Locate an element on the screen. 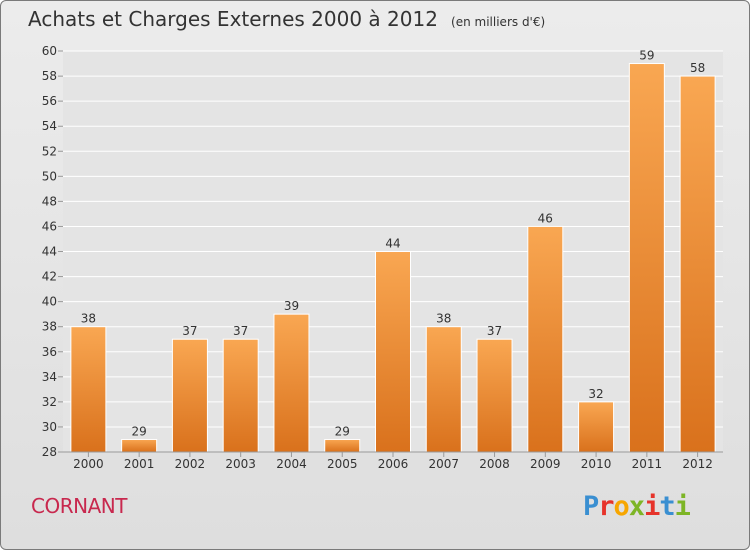 The height and width of the screenshot is (550, 750). x-tick-label: 2010 is located at coordinates (596, 464).